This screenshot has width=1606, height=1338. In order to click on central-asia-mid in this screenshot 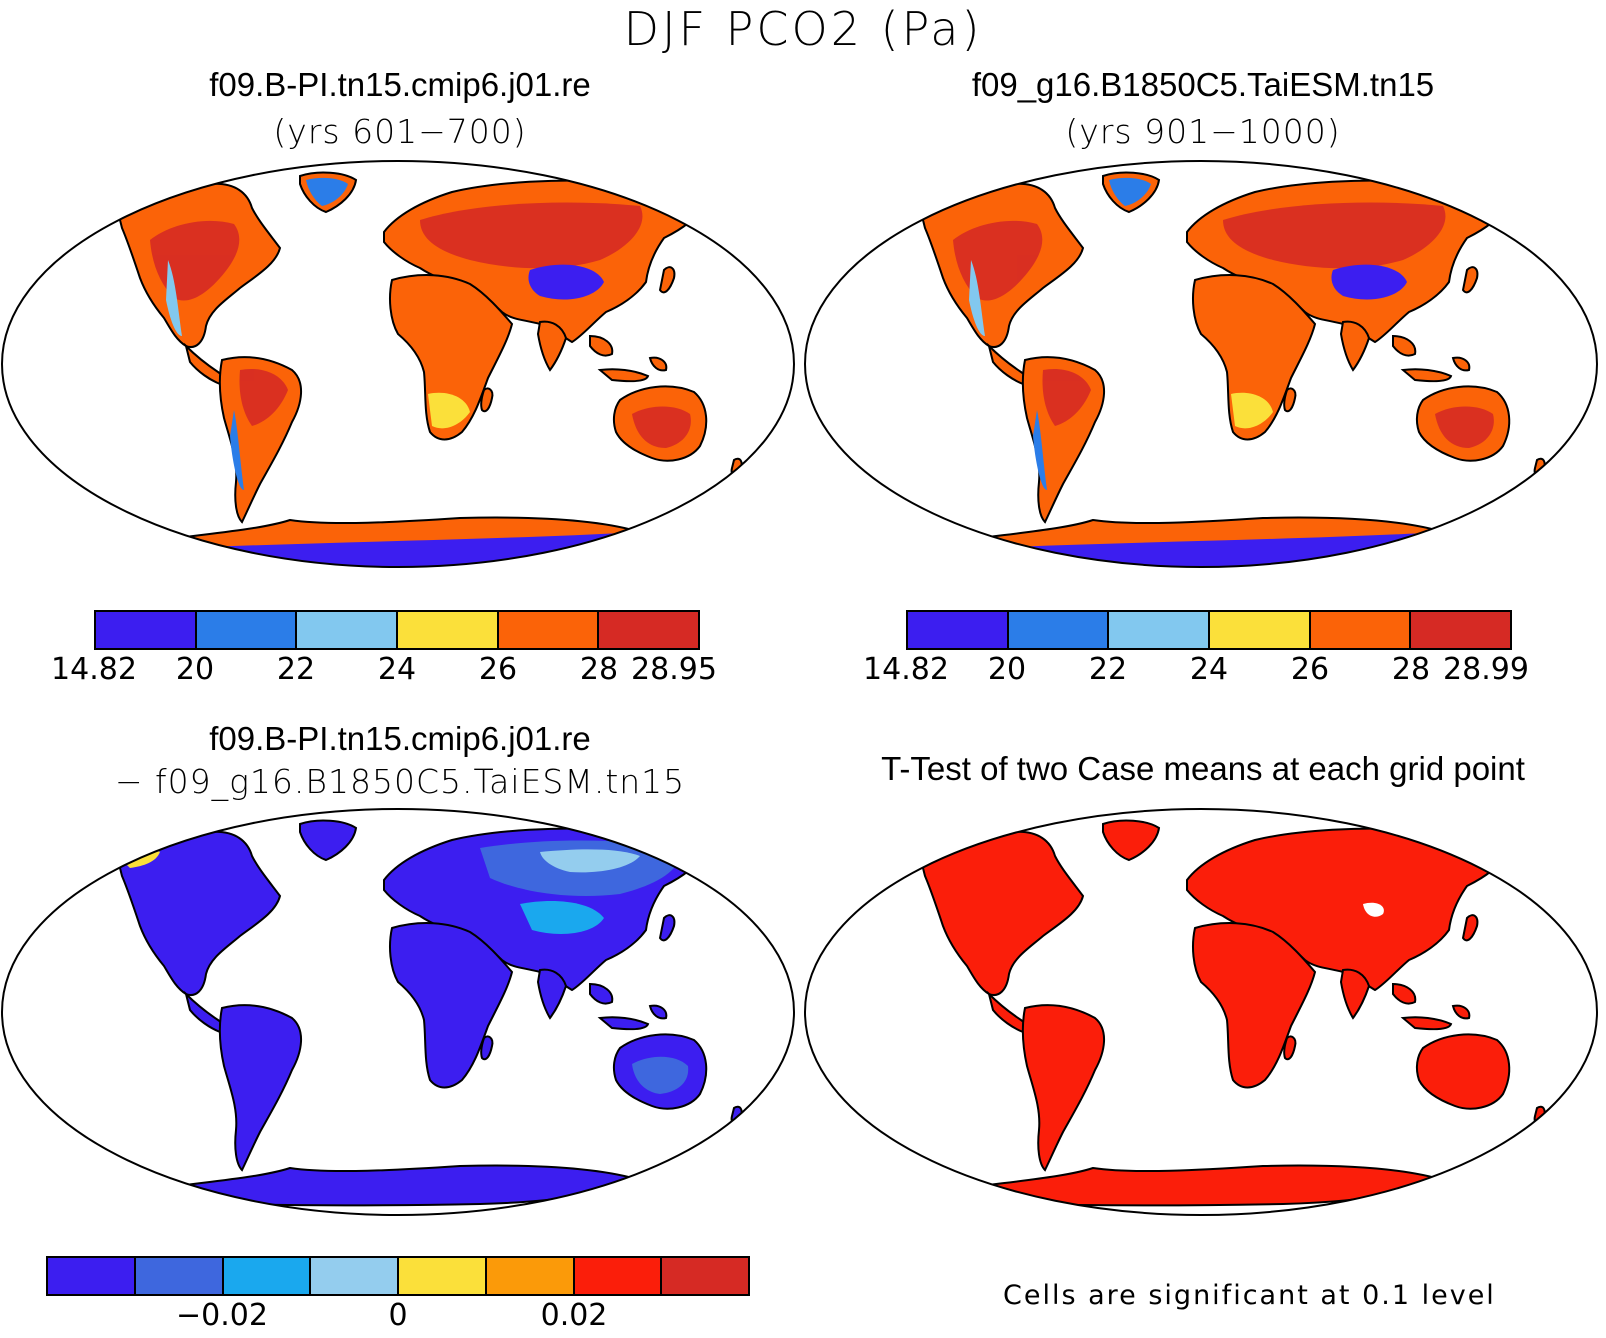, I will do `click(562, 917)`.